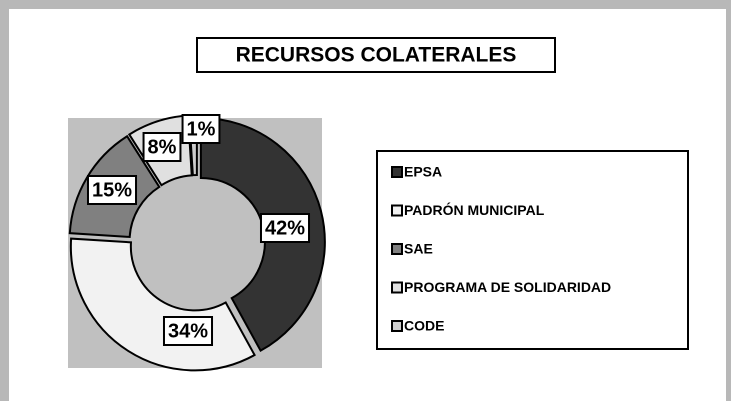 This screenshot has width=731, height=401. I want to click on legend-label: PADRÓN MUNICIPAL, so click(474, 209).